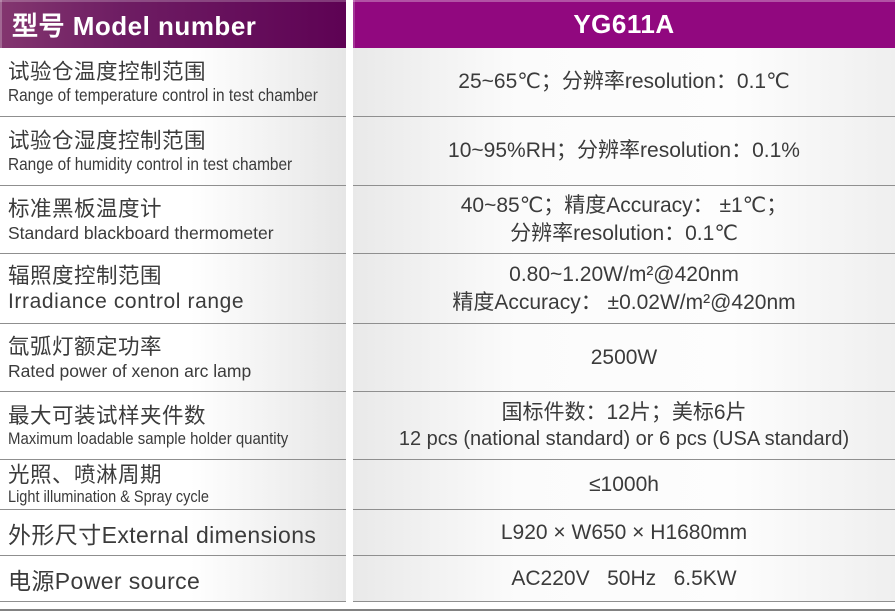 Image resolution: width=895 pixels, height=613 pixels. I want to click on spec-value: 10~95%RH；分辨率resolution：0.1%, so click(624, 151).